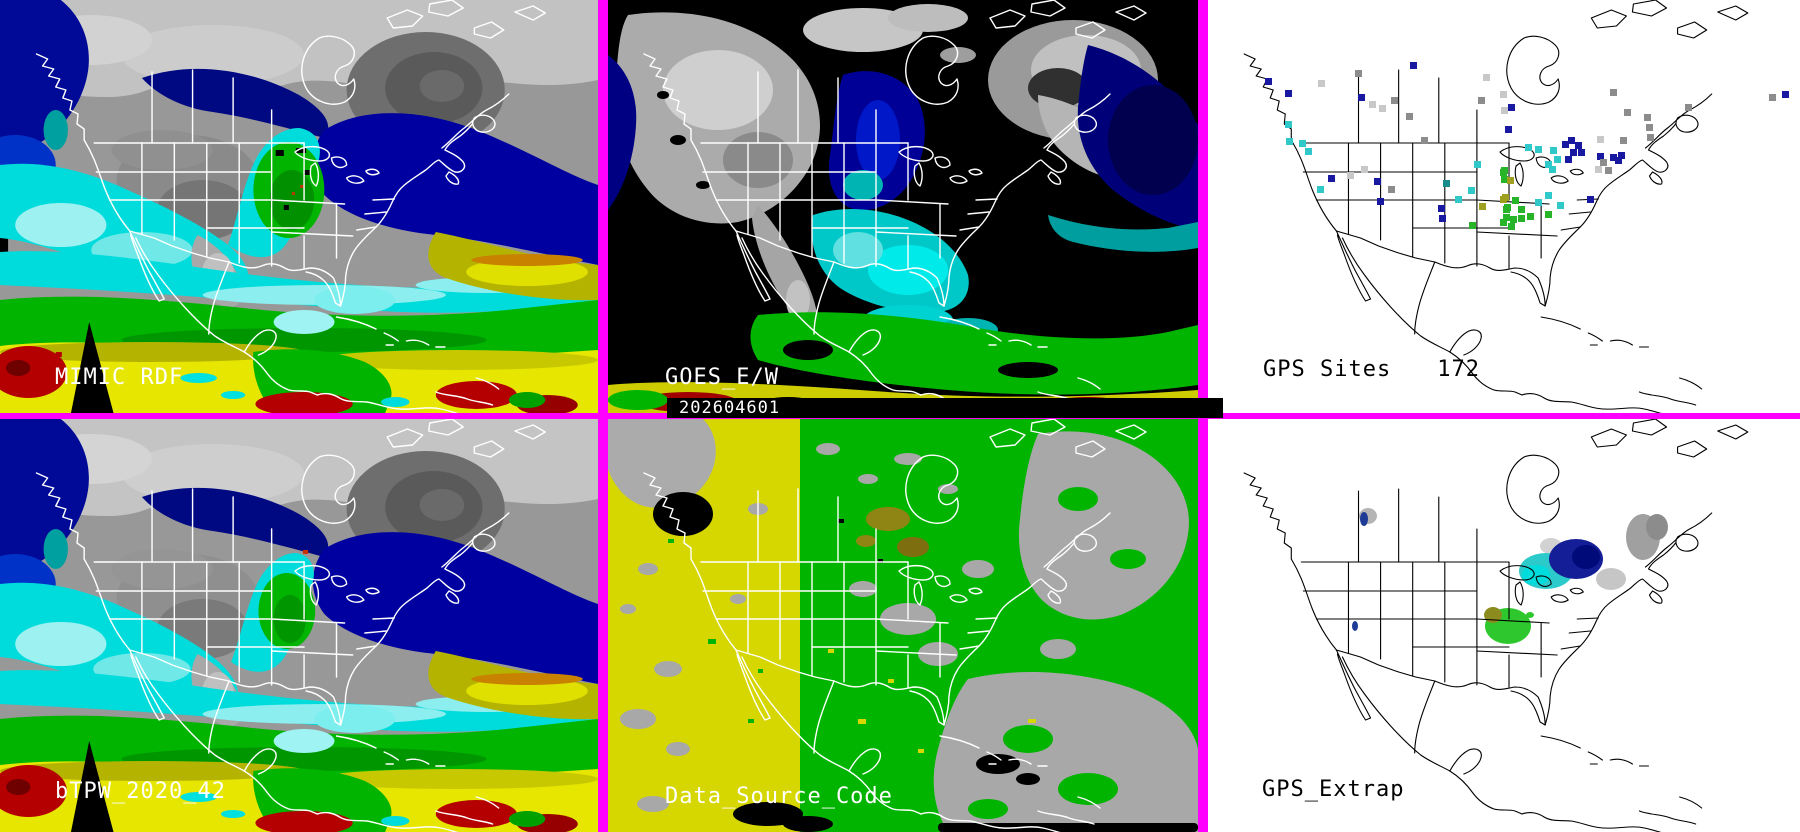 The width and height of the screenshot is (1800, 832). What do you see at coordinates (933, 669) in the screenshot?
I see `dsc-detail-layer` at bounding box center [933, 669].